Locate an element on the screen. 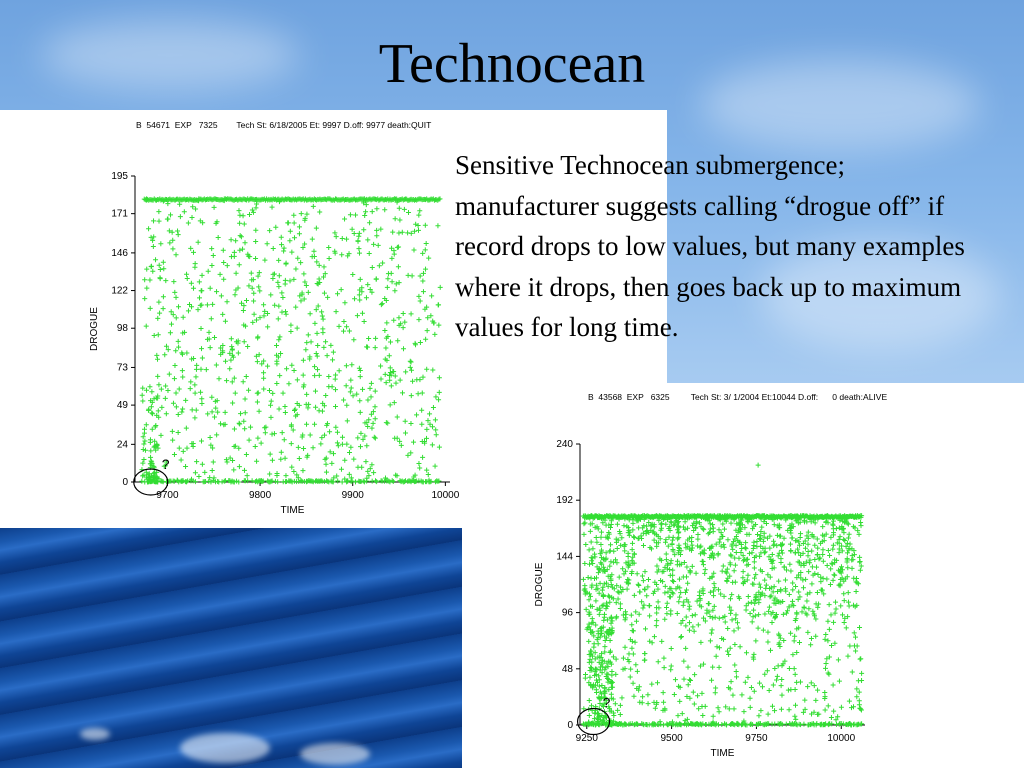 The image size is (1024, 768). x-tick-label: 10000 is located at coordinates (841, 738).